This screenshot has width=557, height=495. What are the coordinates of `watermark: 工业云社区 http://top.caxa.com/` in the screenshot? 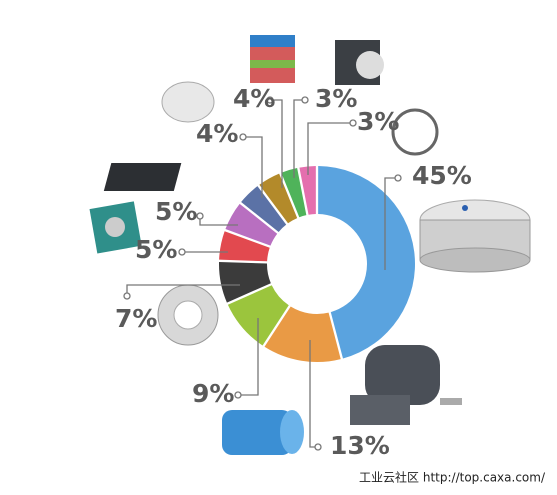 It's located at (452, 477).